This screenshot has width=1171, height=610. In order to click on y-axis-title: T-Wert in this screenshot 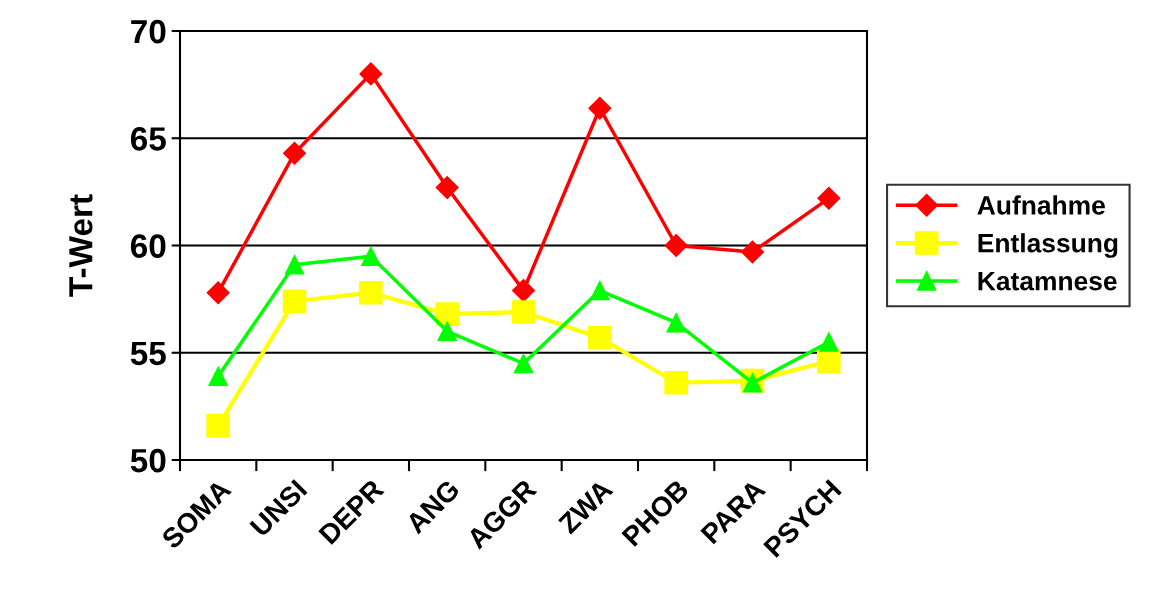, I will do `click(81, 245)`.